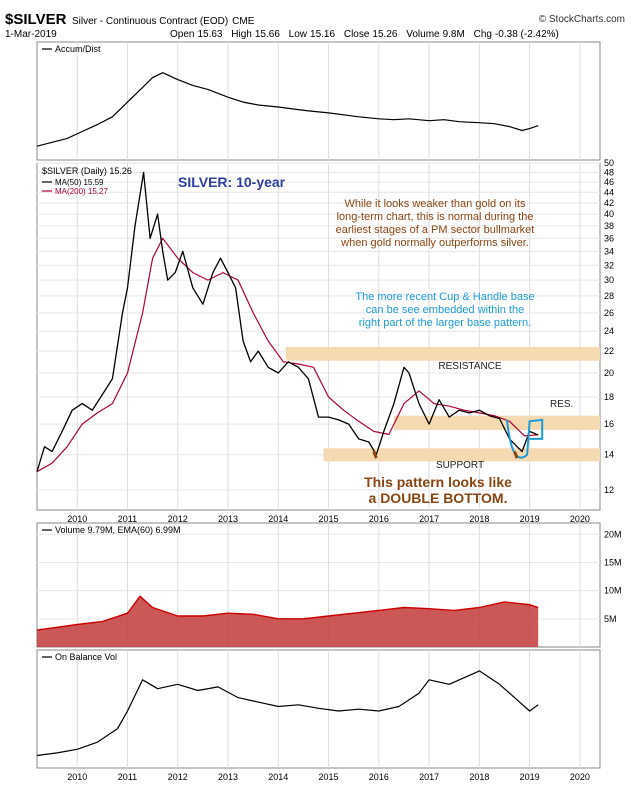  I want to click on obv-x-tick-2010: 2010, so click(77, 777).